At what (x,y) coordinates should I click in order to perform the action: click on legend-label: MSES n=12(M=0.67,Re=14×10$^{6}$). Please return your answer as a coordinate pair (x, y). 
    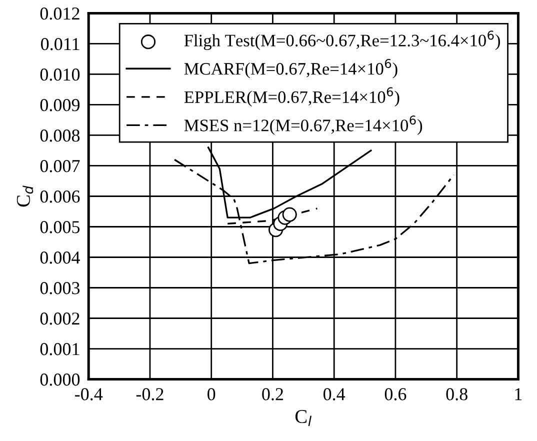
    Looking at the image, I should click on (303, 125).